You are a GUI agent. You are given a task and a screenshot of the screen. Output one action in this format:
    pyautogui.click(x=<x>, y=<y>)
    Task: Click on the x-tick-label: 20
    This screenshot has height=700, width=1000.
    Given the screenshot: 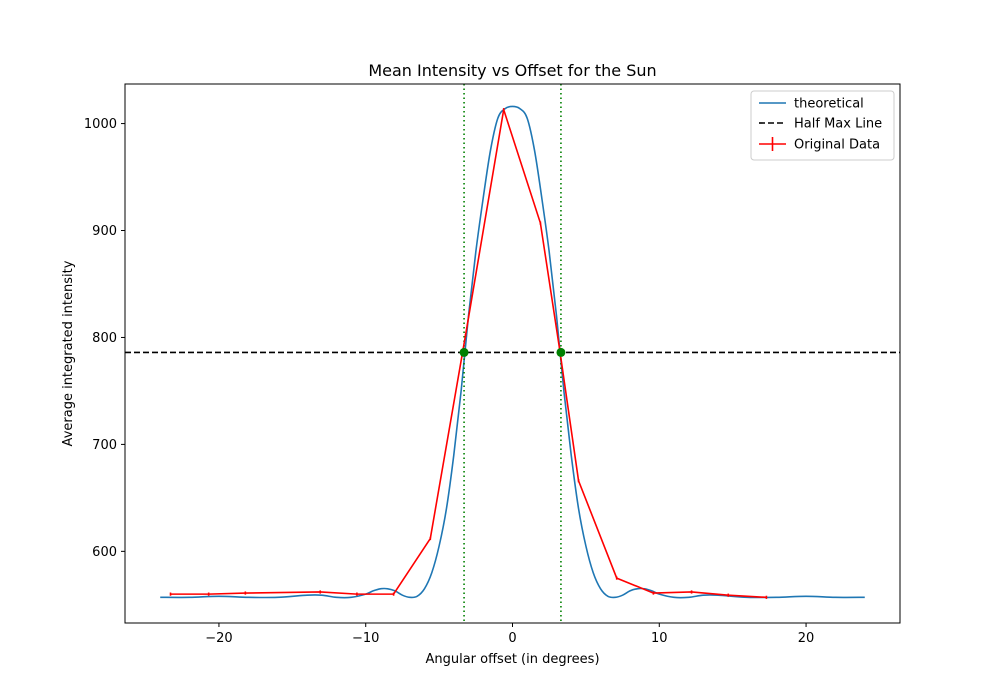 What is the action you would take?
    pyautogui.click(x=806, y=638)
    